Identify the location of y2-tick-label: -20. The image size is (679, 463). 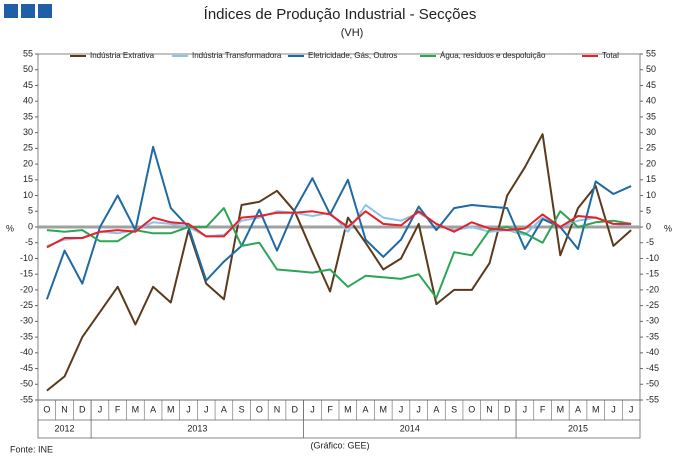
(652, 289).